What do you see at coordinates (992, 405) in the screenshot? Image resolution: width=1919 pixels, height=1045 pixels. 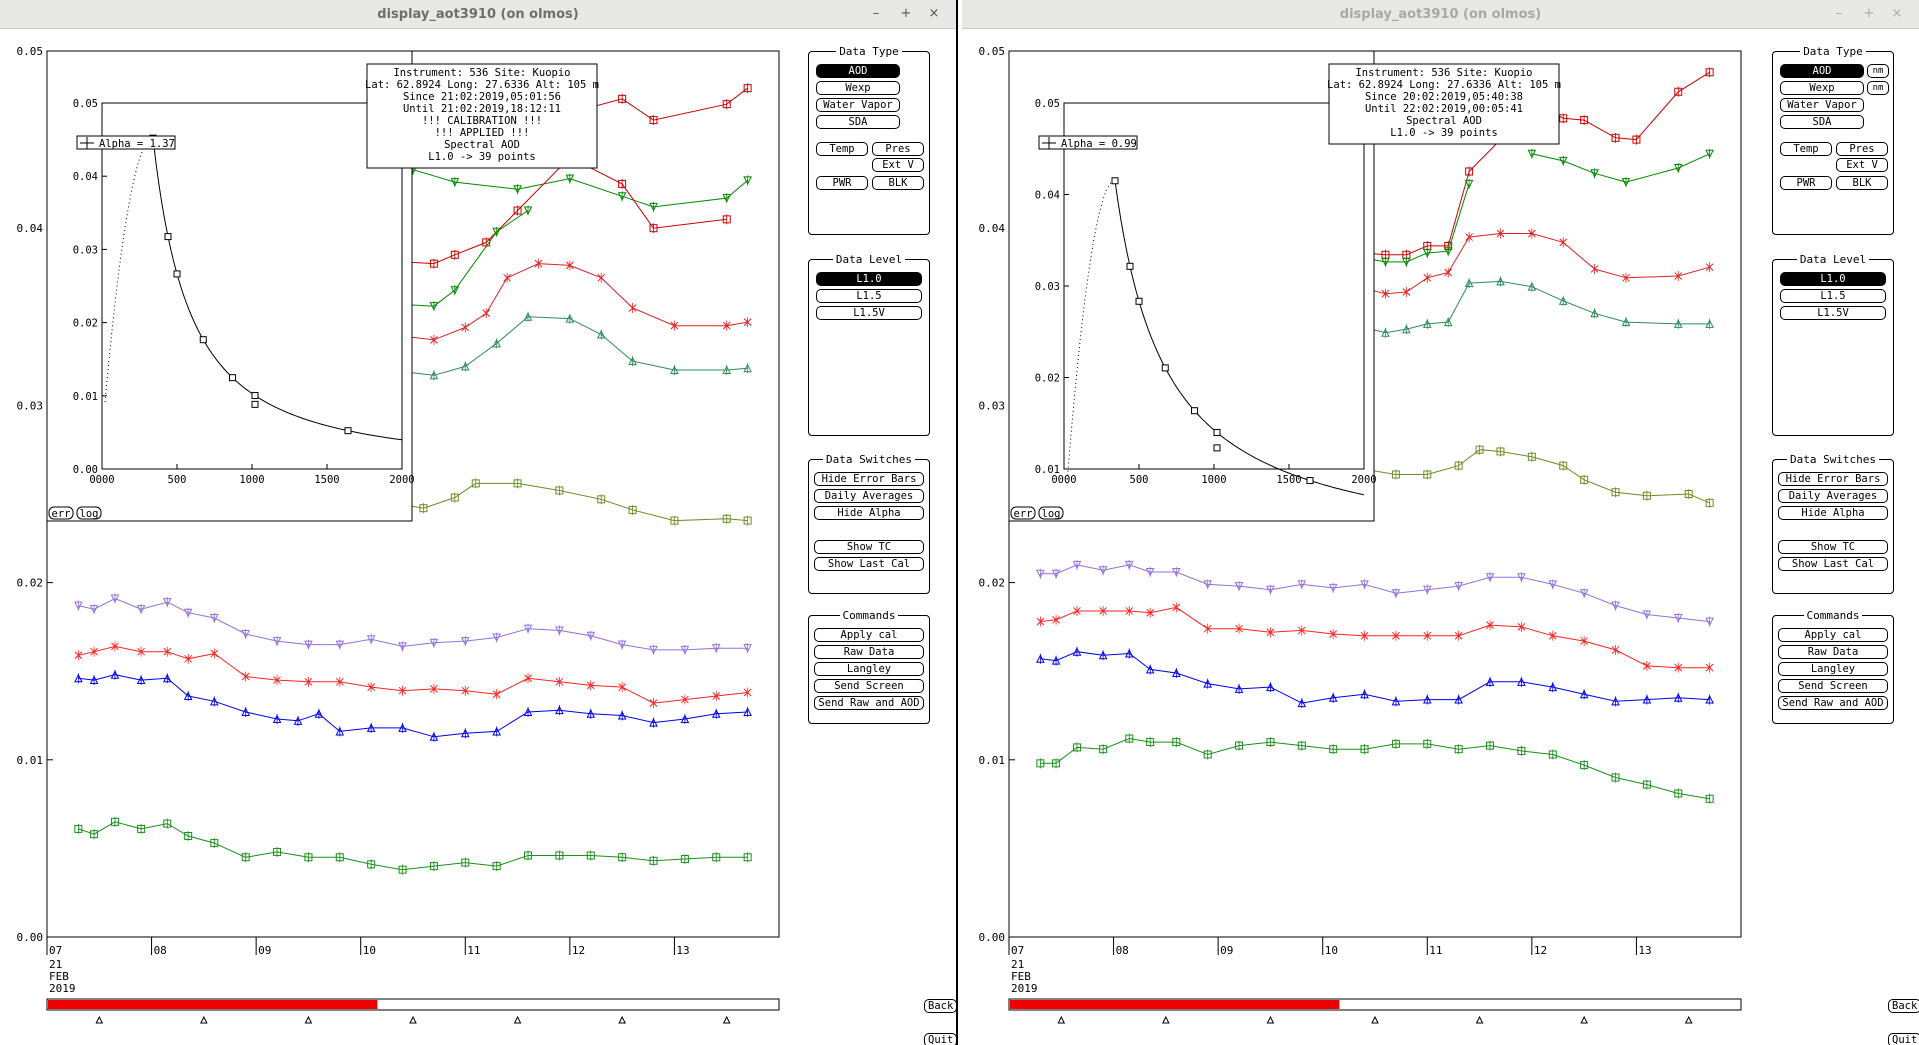 I see `y-tick-label: 0.03` at bounding box center [992, 405].